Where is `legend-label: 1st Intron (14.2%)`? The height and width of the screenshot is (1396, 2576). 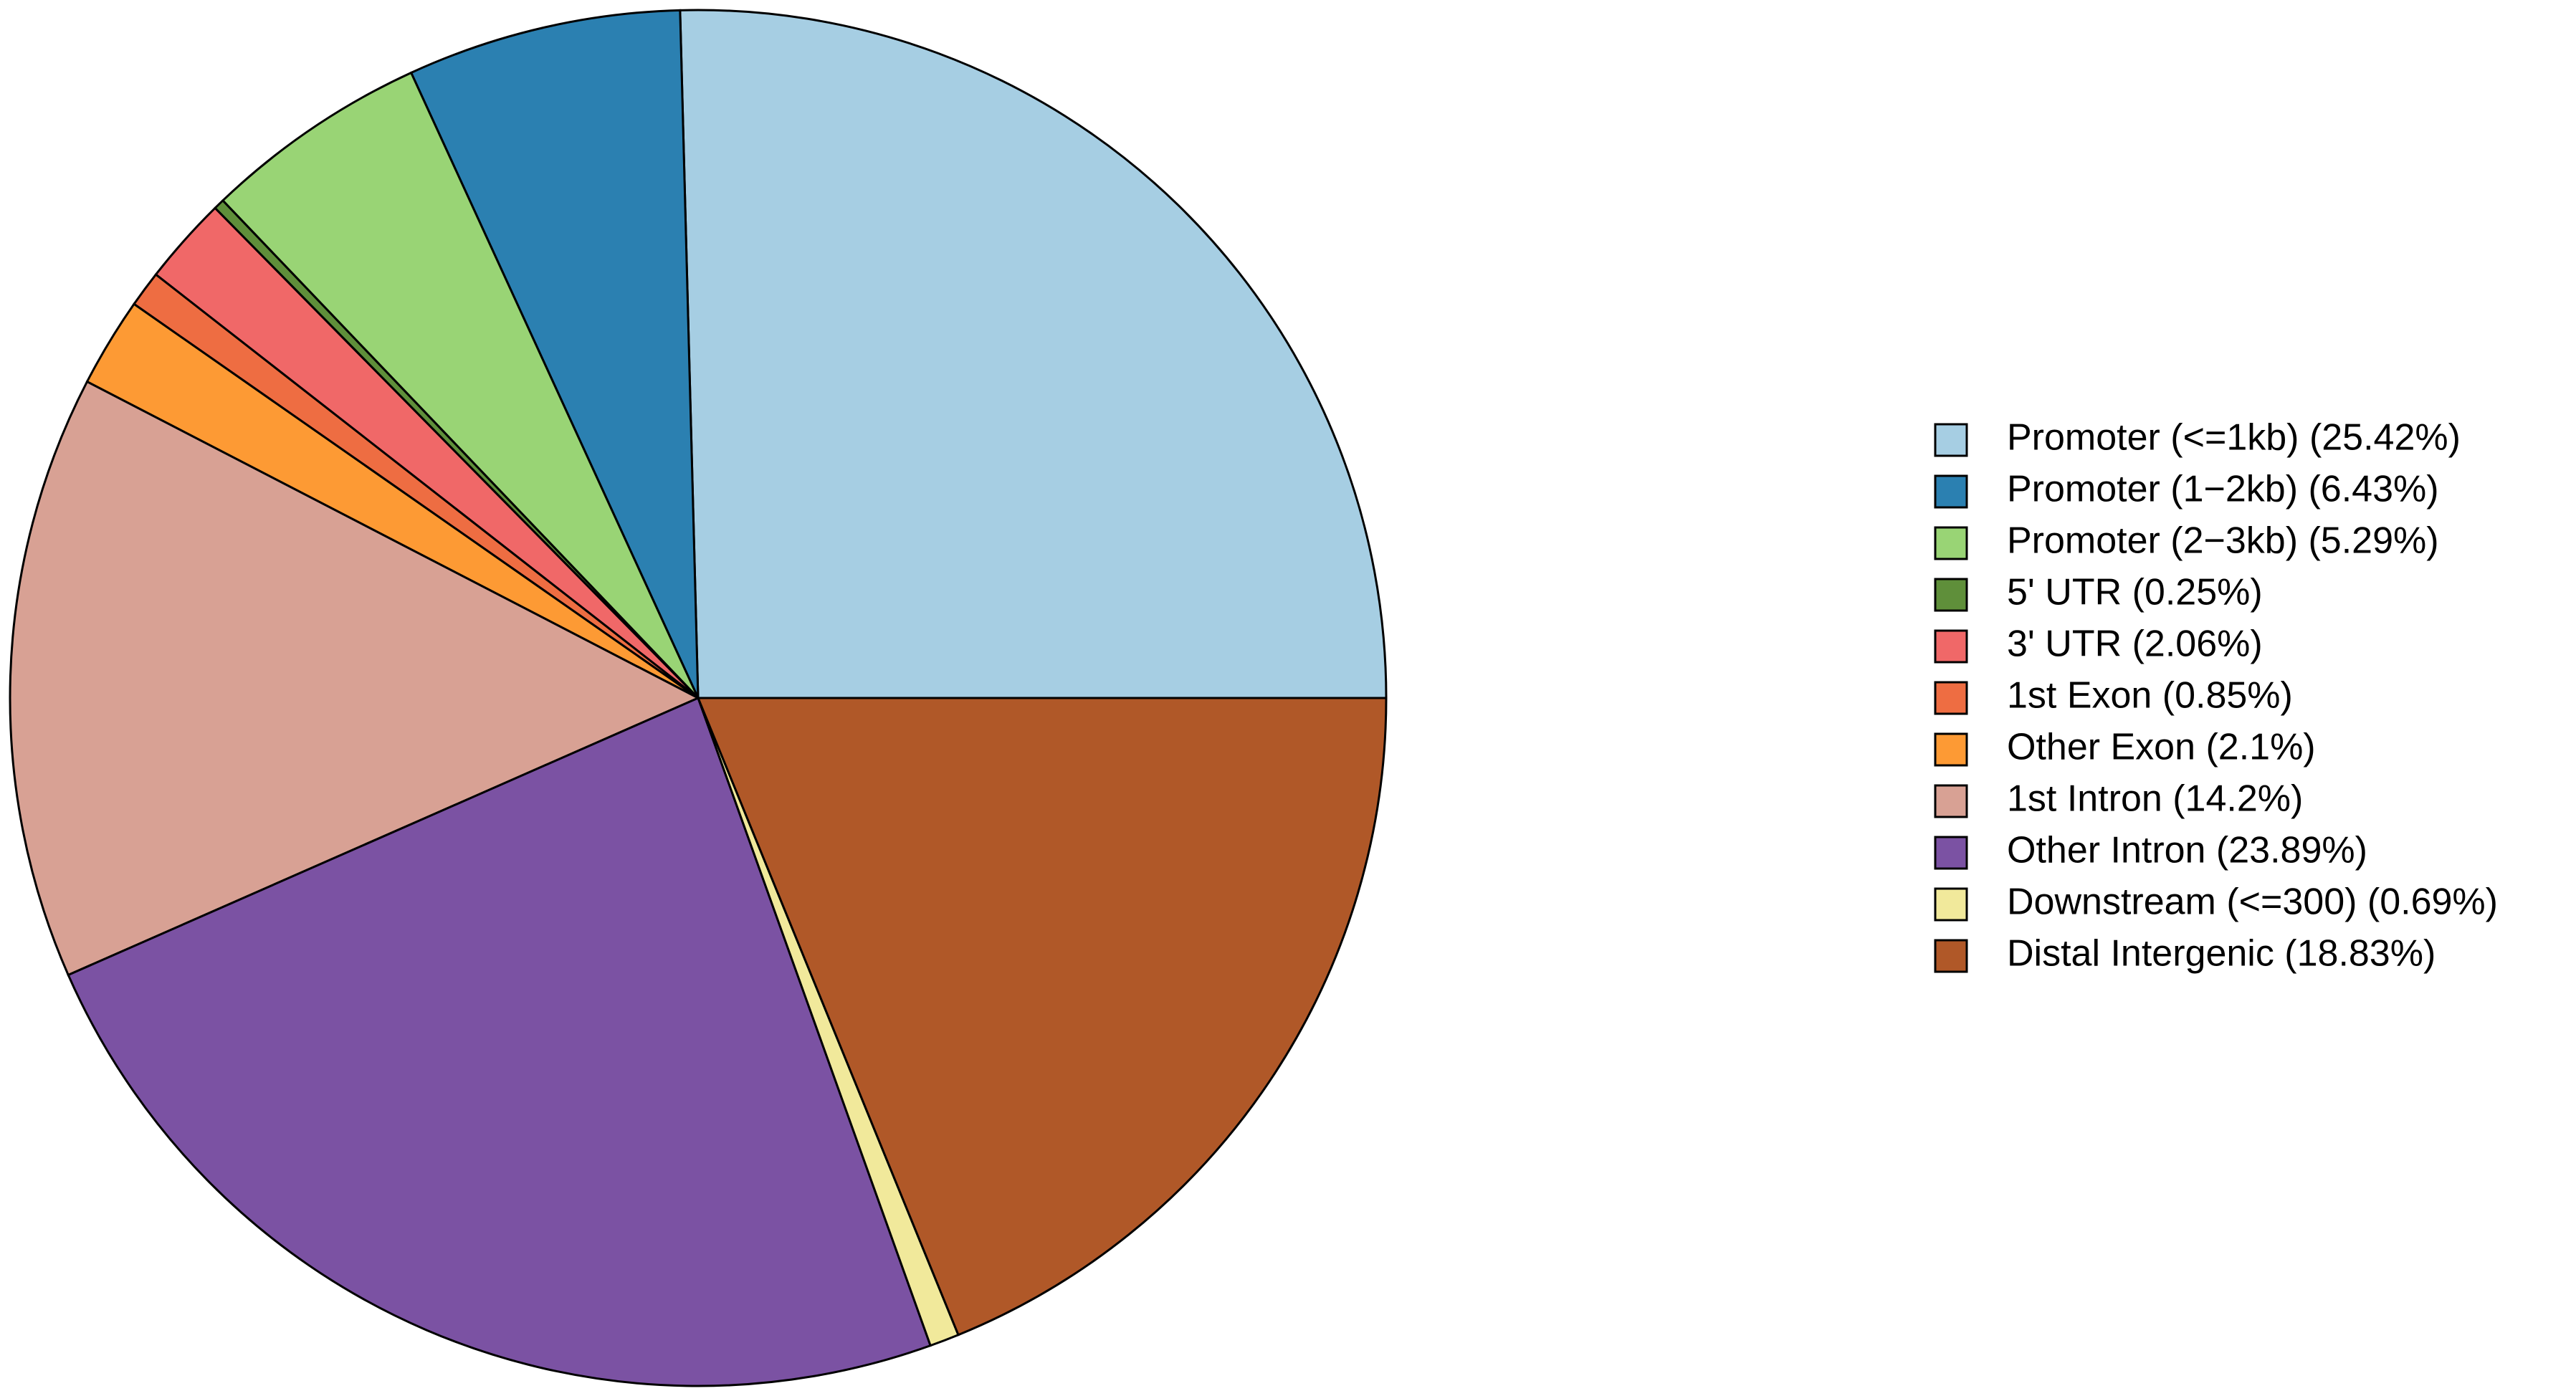
legend-label: 1st Intron (14.2%) is located at coordinates (2155, 799).